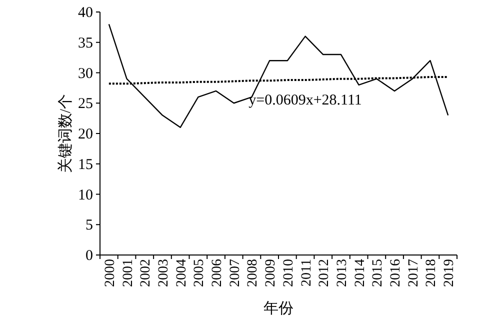  Describe the element at coordinates (89, 226) in the screenshot. I see `y-tick-label: 5` at that location.